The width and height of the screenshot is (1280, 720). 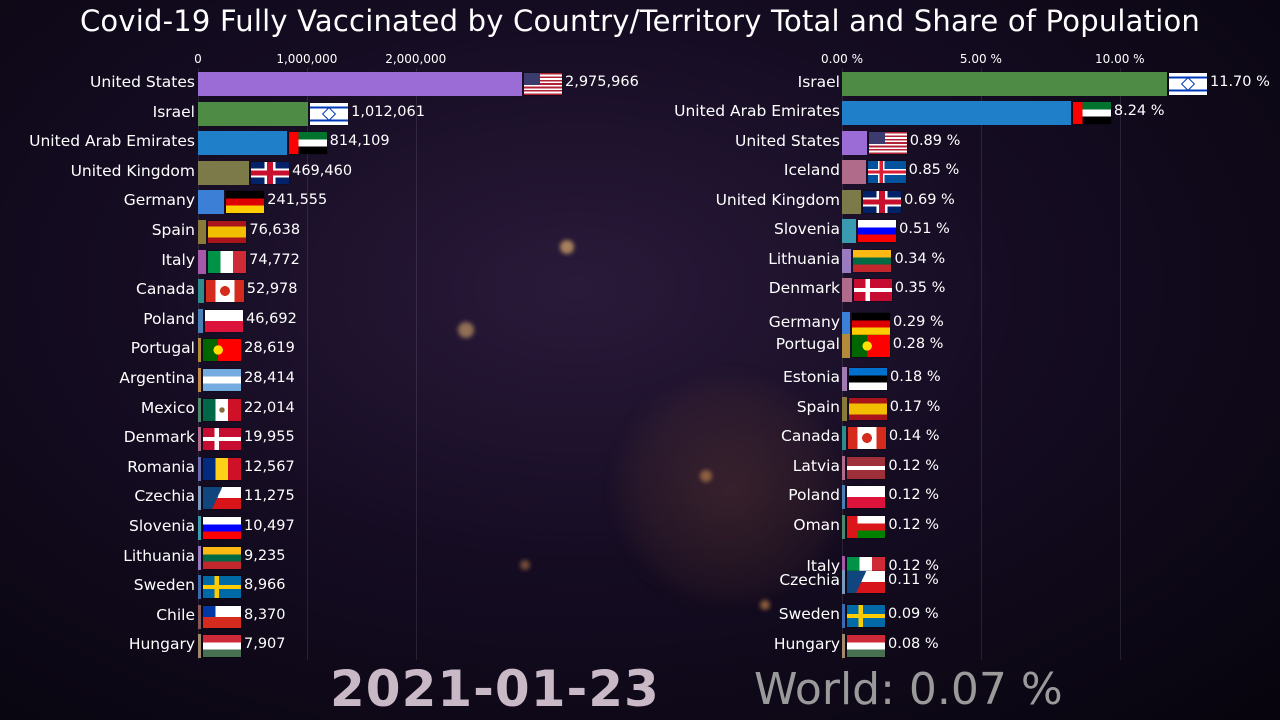 What do you see at coordinates (1240, 82) in the screenshot?
I see `value-label: 11.70 %` at bounding box center [1240, 82].